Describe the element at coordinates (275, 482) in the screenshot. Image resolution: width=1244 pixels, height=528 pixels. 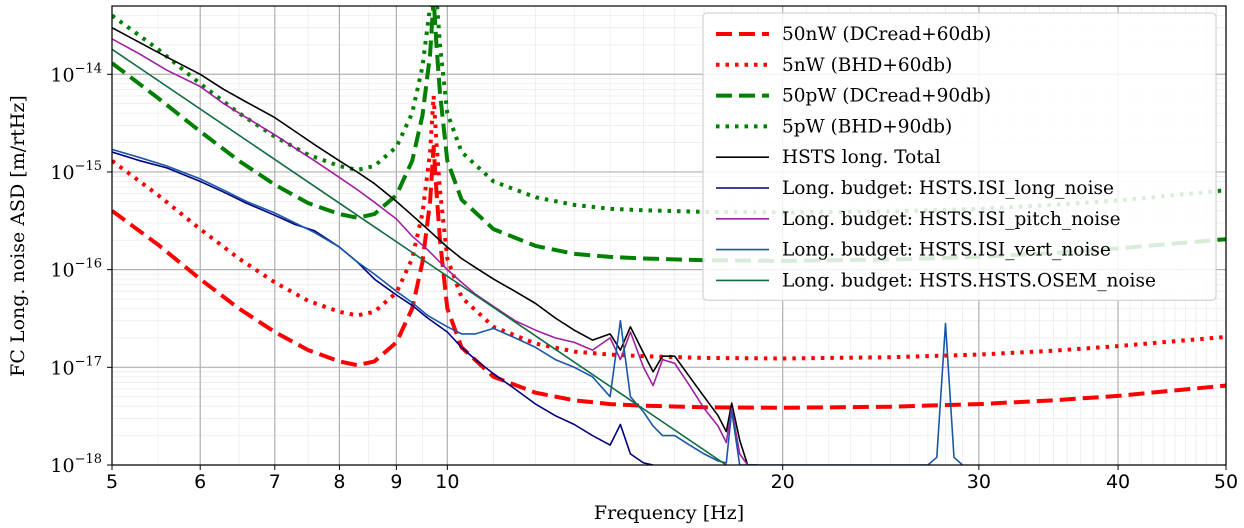
I see `x-tick-label: 7` at that location.